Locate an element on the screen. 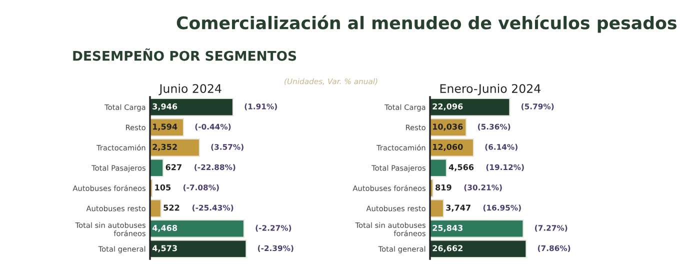 This screenshot has width=700, height=264. data-label: 22,096 is located at coordinates (447, 106).